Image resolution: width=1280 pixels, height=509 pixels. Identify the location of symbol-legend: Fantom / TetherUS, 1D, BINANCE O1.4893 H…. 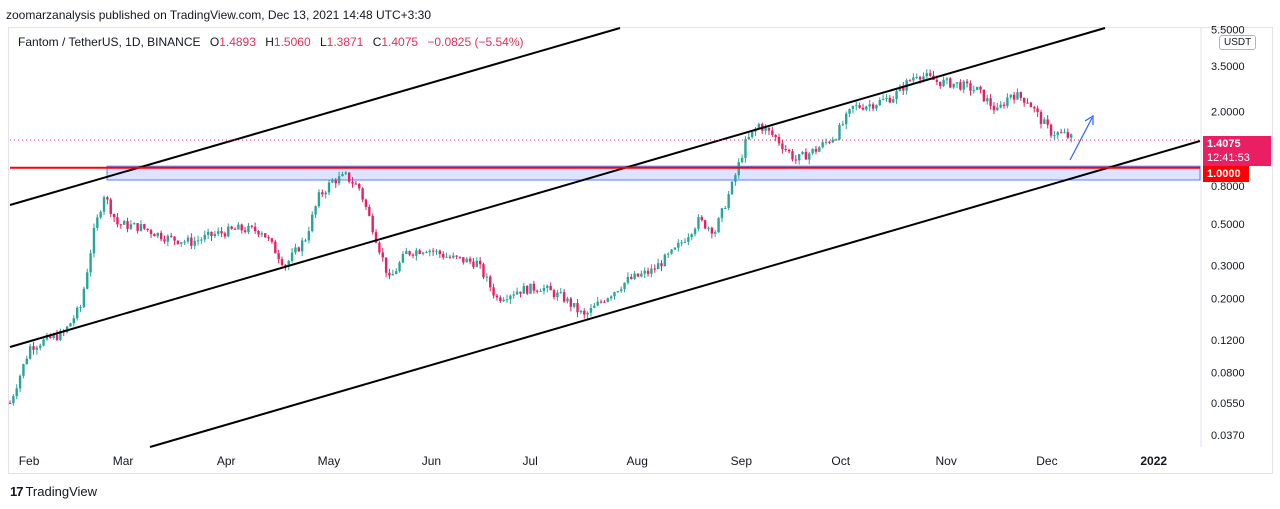
(271, 42).